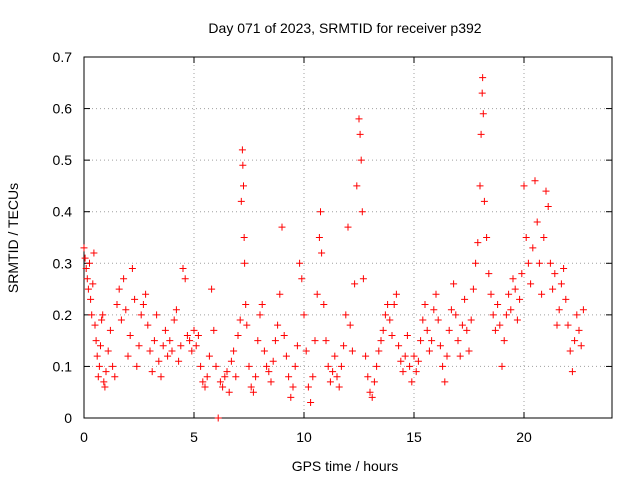 The height and width of the screenshot is (480, 640). Describe the element at coordinates (63, 57) in the screenshot. I see `y-tick-label: 0.7` at that location.